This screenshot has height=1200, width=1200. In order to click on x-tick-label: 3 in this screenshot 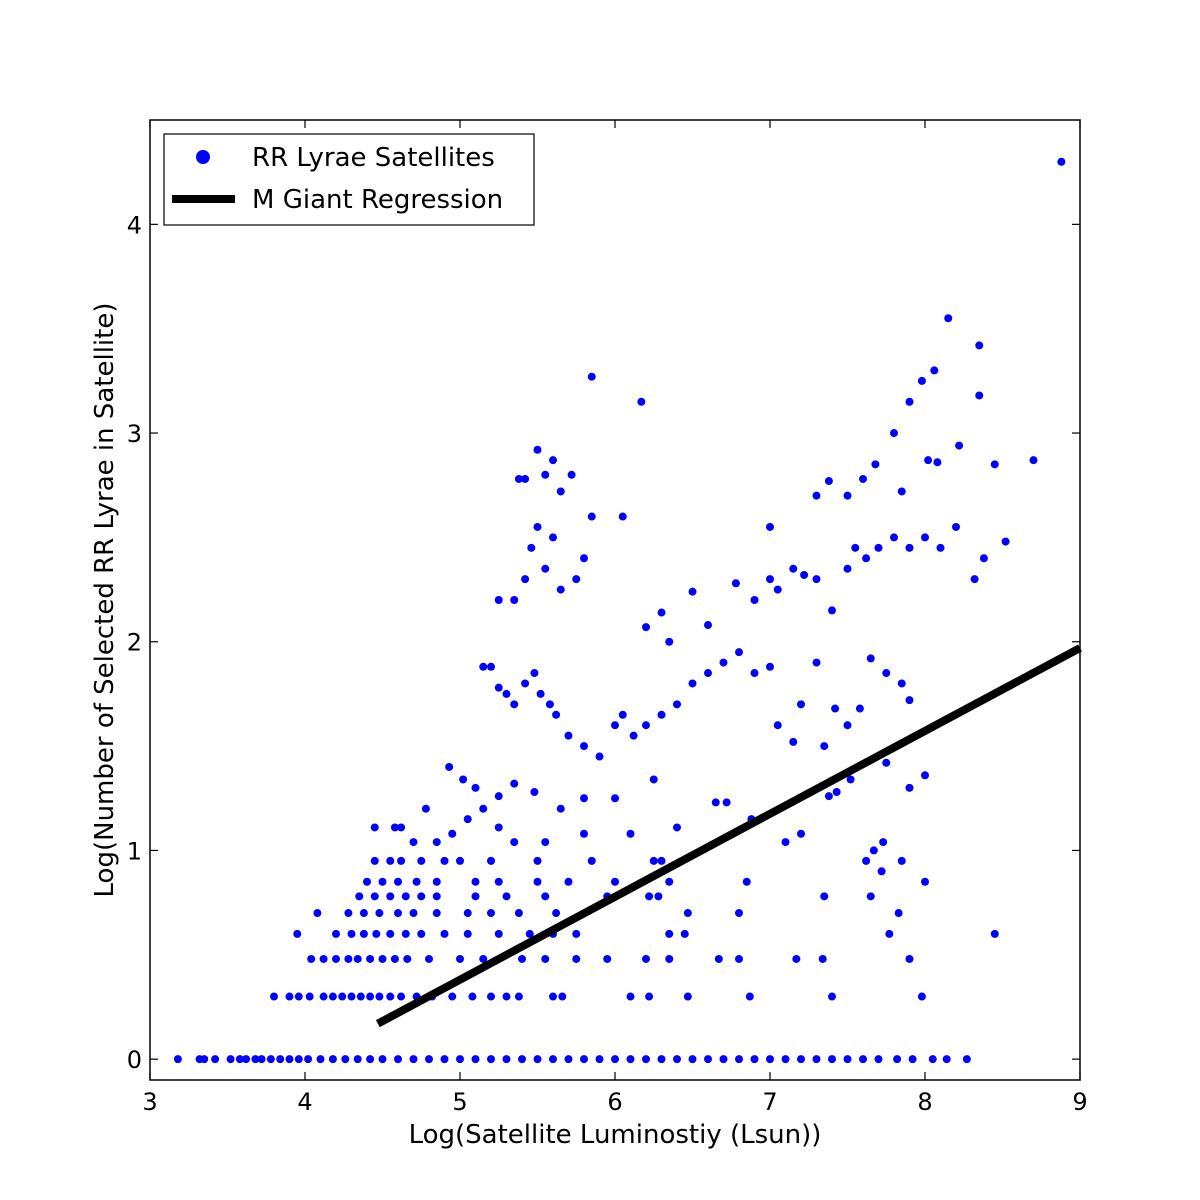, I will do `click(149, 1102)`.